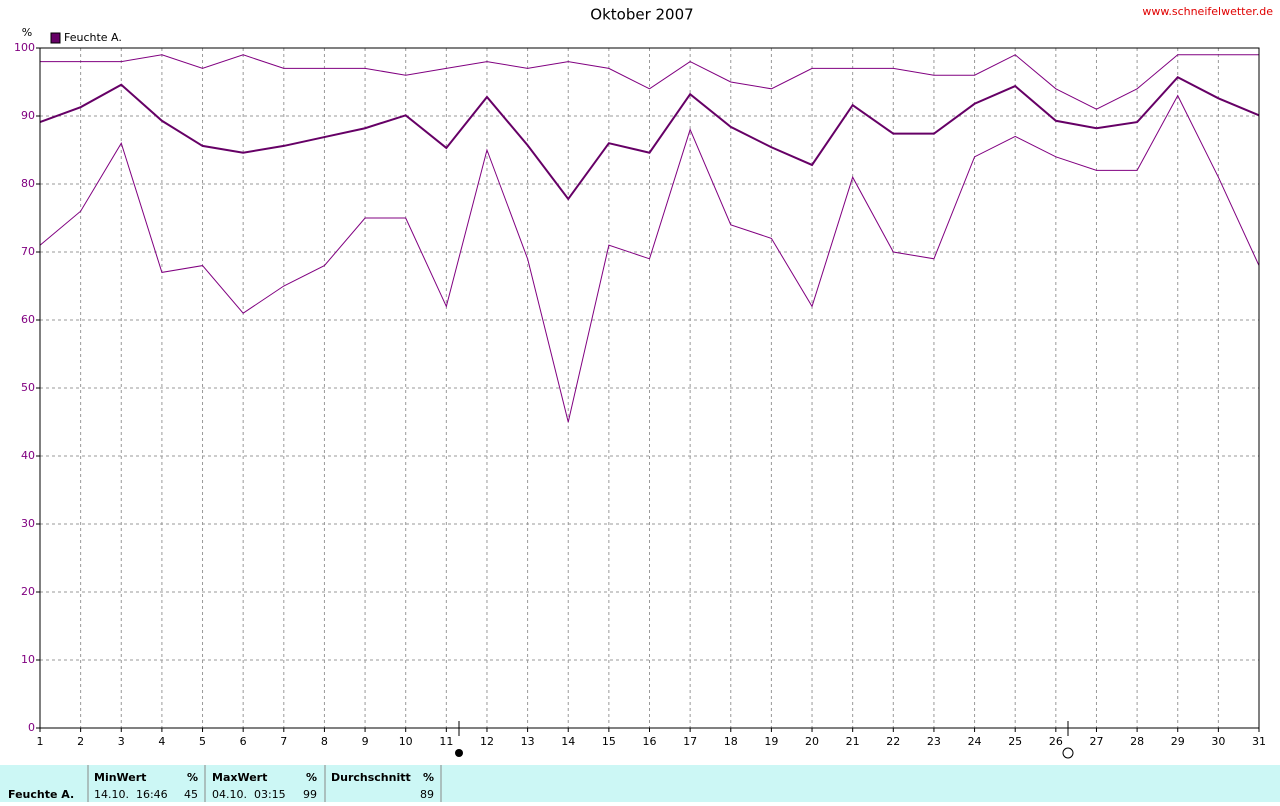 Image resolution: width=1280 pixels, height=806 pixels. Describe the element at coordinates (427, 794) in the screenshot. I see `table-value: 89` at that location.